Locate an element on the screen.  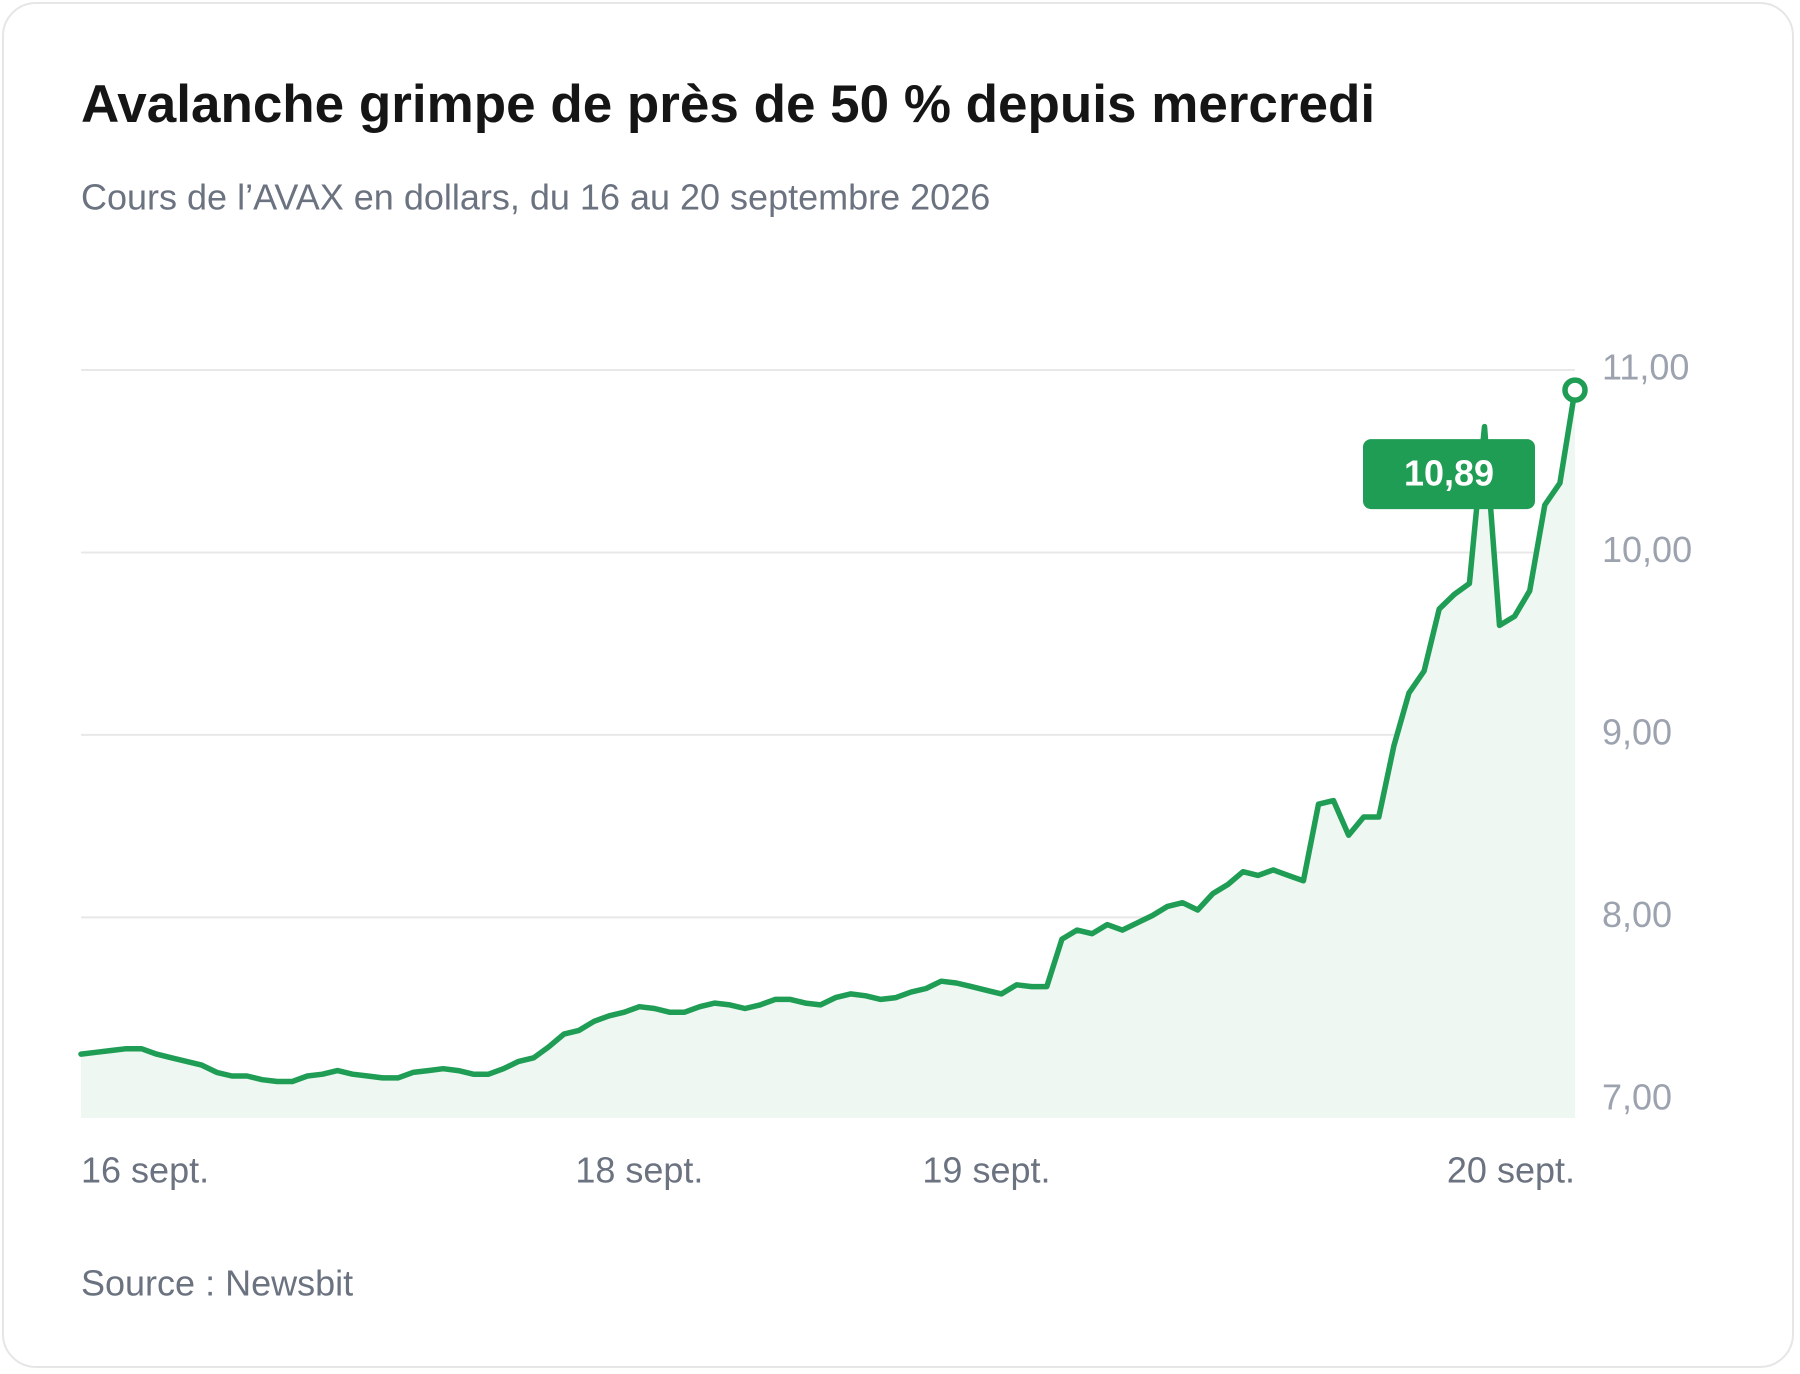
y-tick-label: 11,00 is located at coordinates (1645, 367).